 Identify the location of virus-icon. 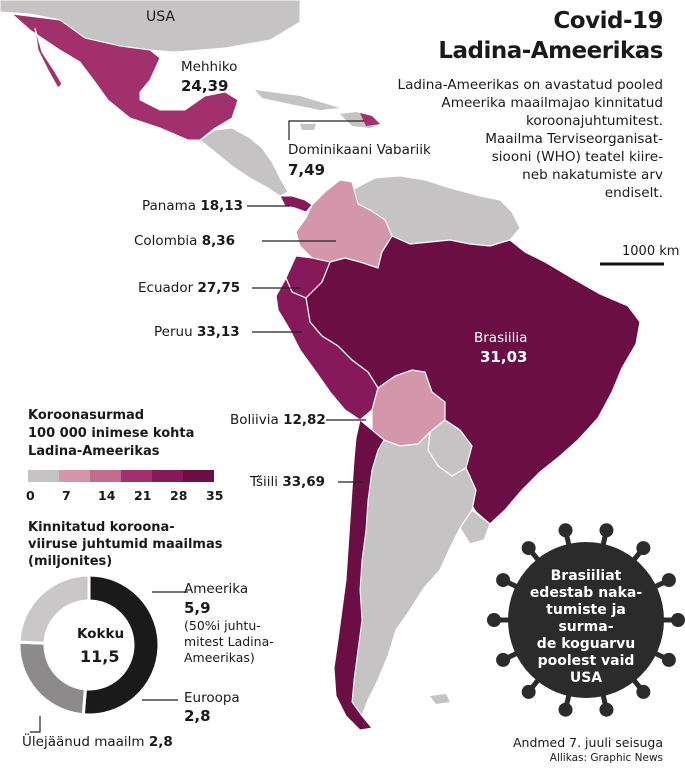
(586, 620).